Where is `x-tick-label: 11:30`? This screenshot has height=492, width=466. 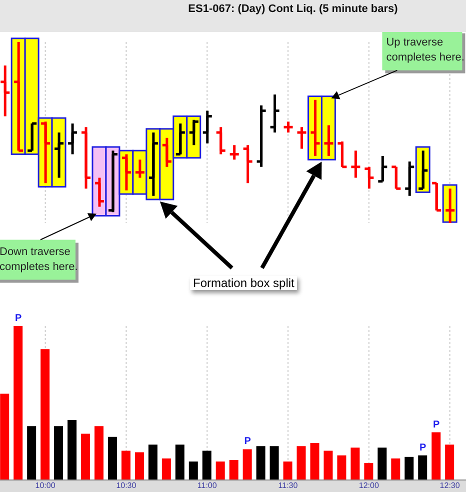 x-tick-label: 11:30 is located at coordinates (288, 485).